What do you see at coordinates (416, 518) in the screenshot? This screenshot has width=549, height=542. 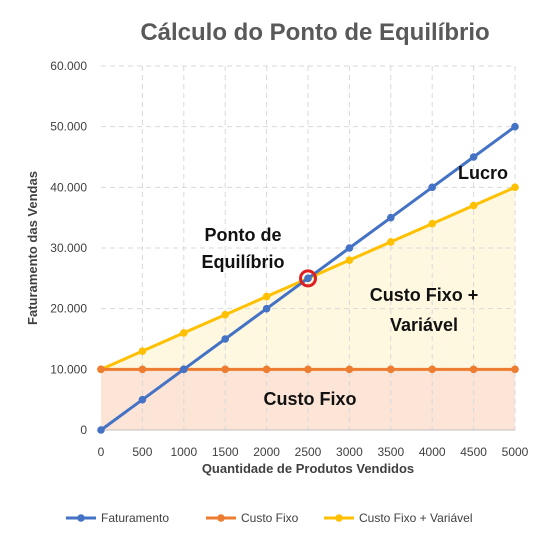 I see `legend-label: Custo Fixo + Variável` at bounding box center [416, 518].